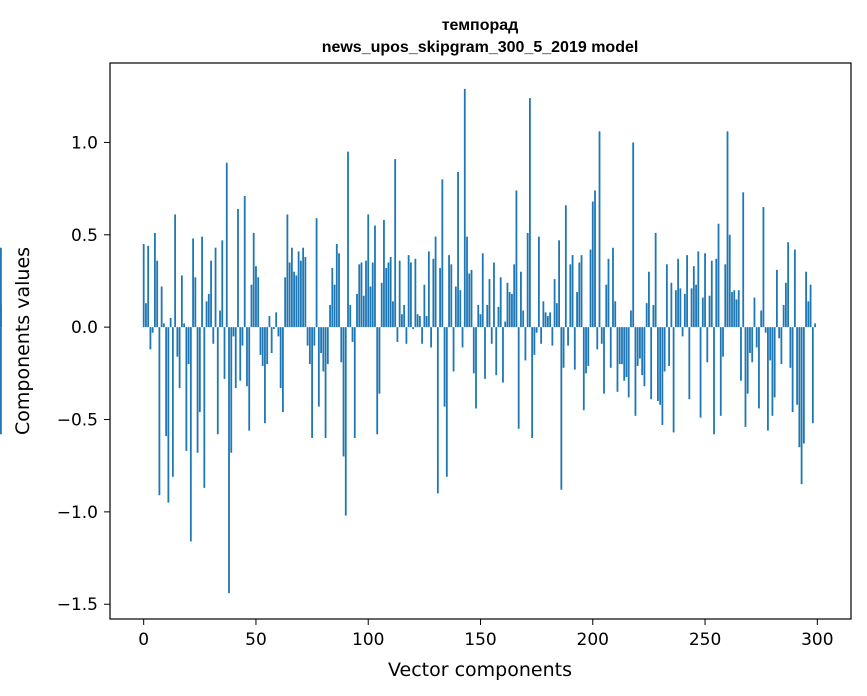 This screenshot has width=867, height=696. Describe the element at coordinates (77, 421) in the screenshot. I see `y-tick-label: −0.5` at that location.